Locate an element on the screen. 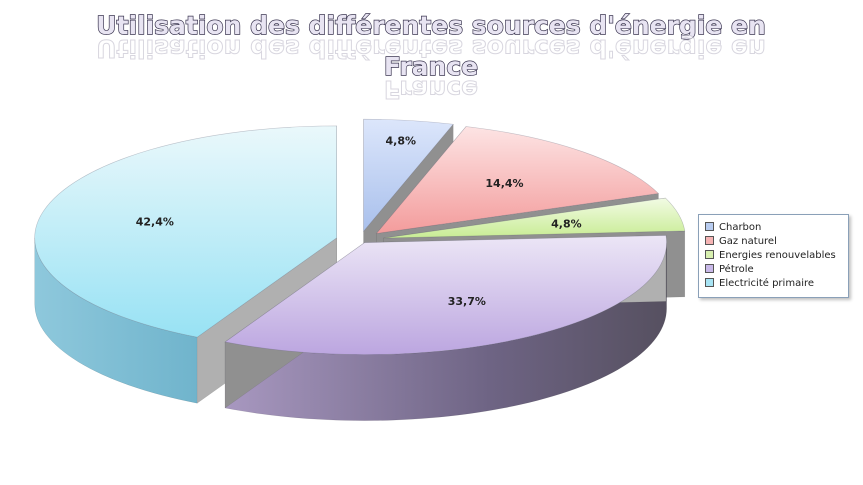 This screenshot has width=863, height=485. pie-slice-top-gaz-naturel is located at coordinates (517, 180).